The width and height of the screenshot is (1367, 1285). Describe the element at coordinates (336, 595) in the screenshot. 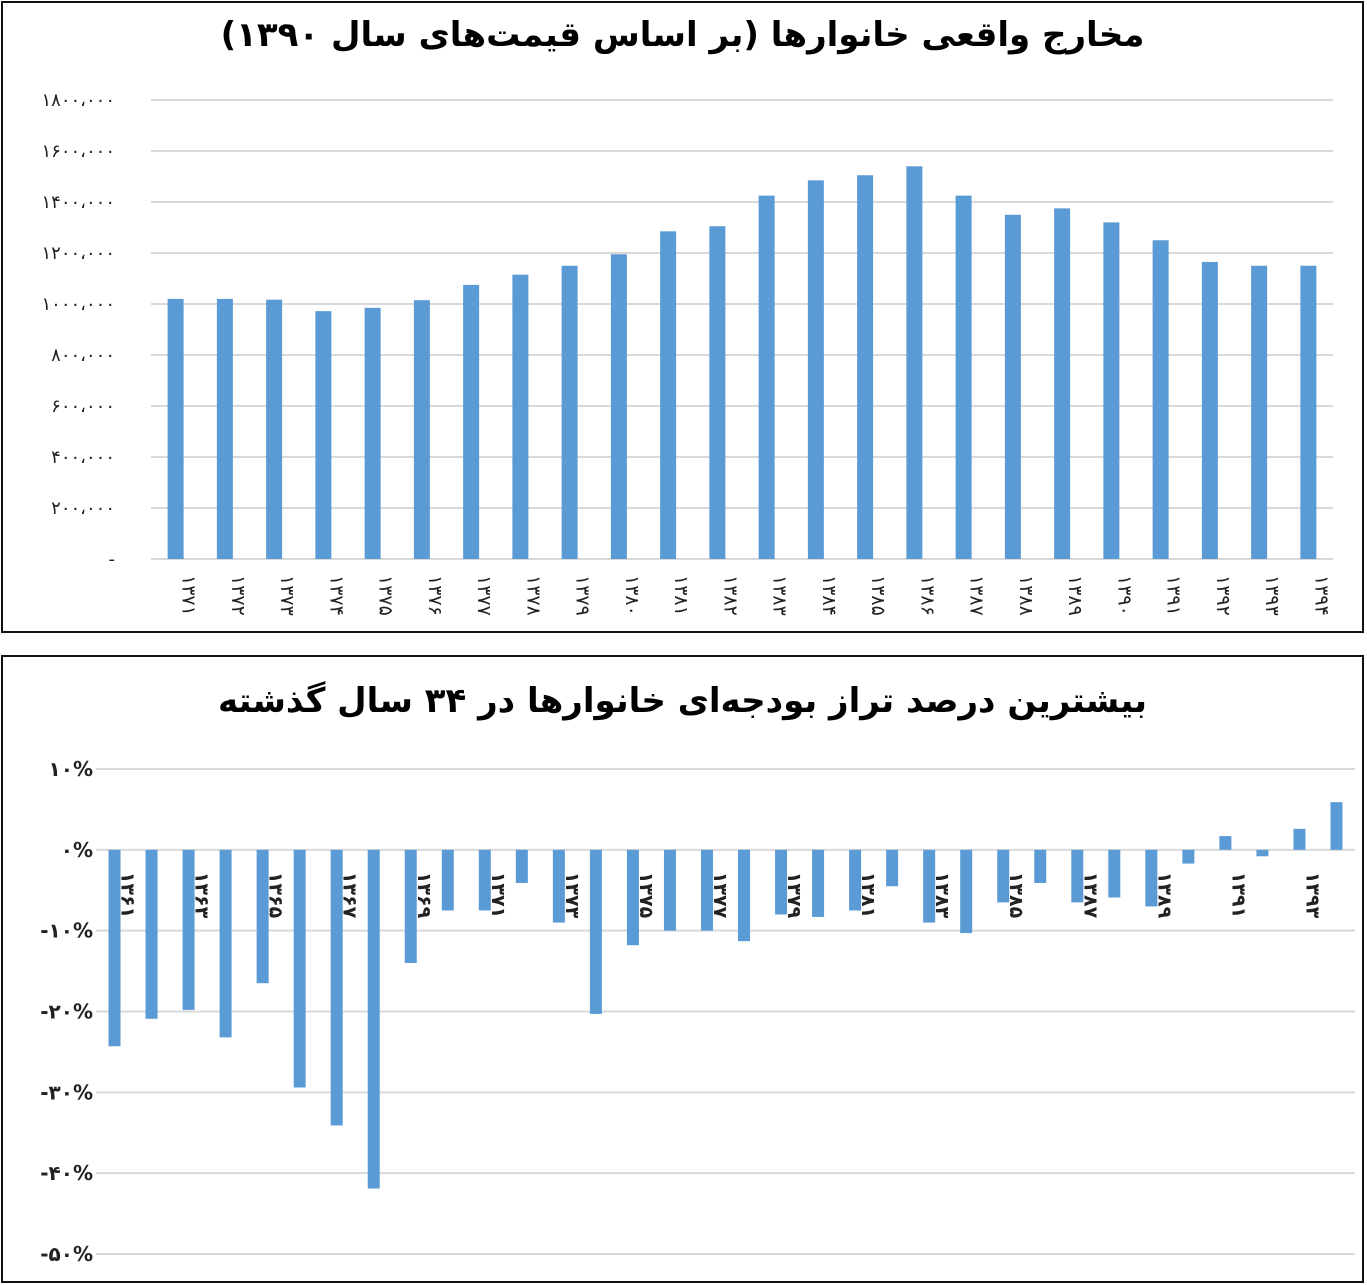

I see `x-tick-label: ۱۳۷۴` at that location.